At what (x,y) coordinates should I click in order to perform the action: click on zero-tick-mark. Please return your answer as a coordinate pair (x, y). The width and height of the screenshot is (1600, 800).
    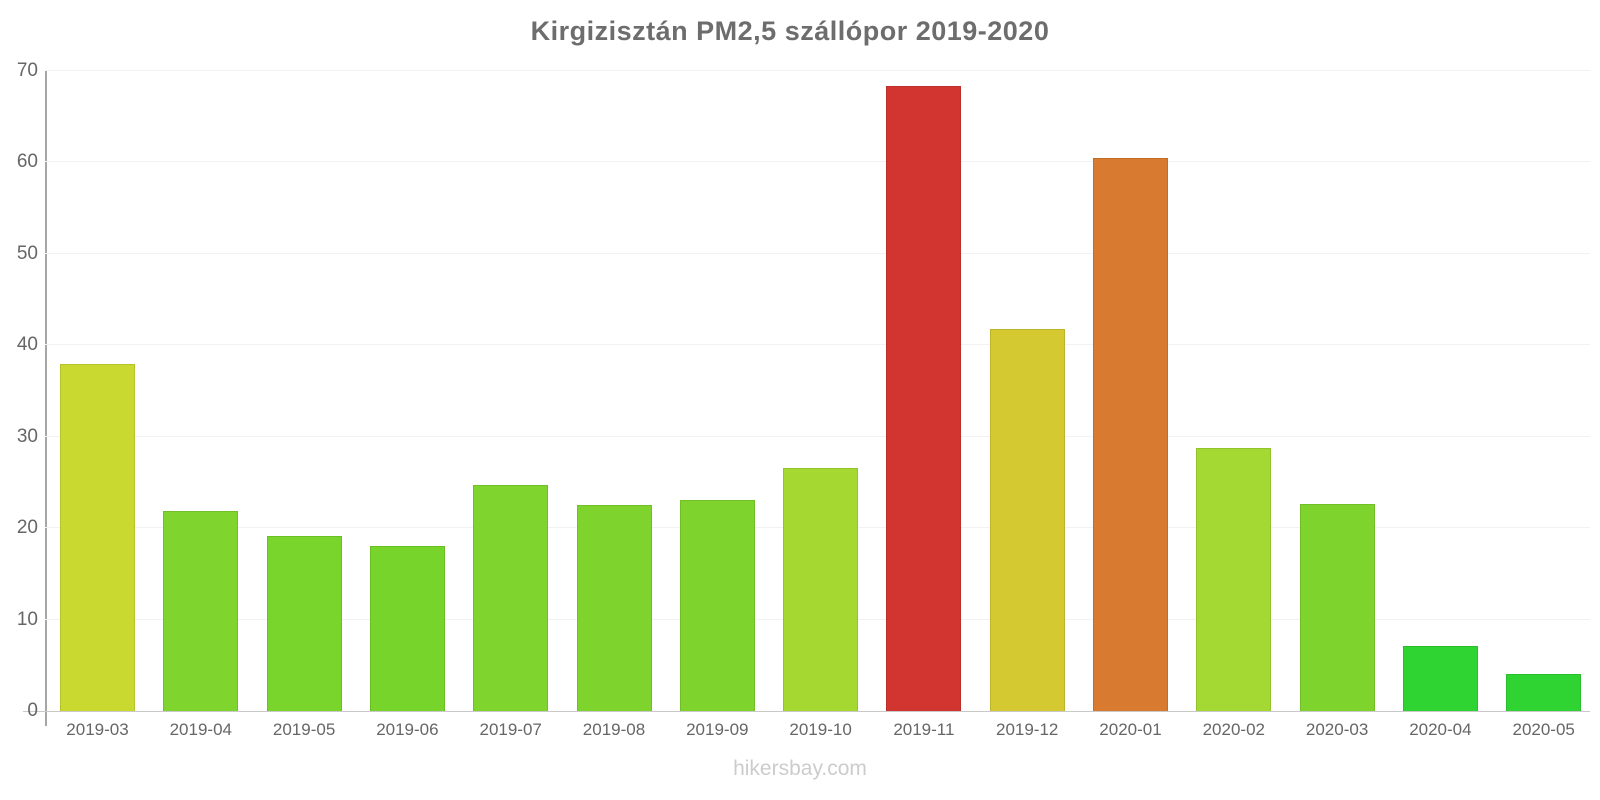
    Looking at the image, I should click on (34, 711).